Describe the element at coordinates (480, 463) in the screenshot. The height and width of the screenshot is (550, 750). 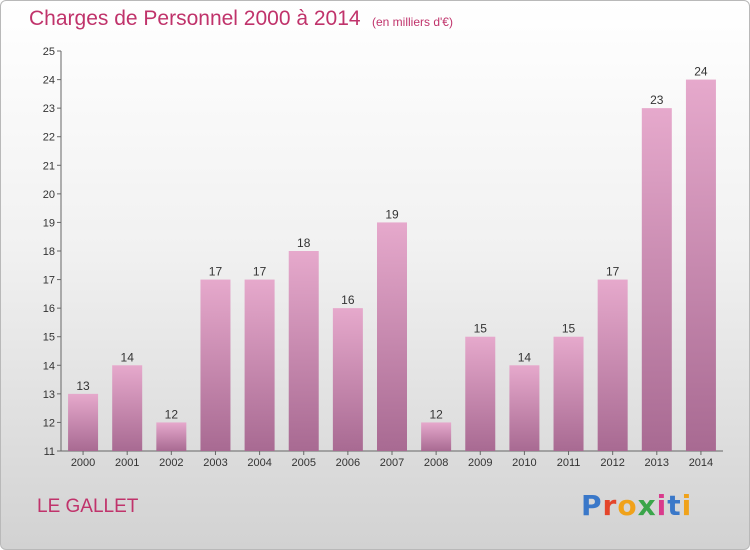
I see `x-tick-label: 2009` at that location.